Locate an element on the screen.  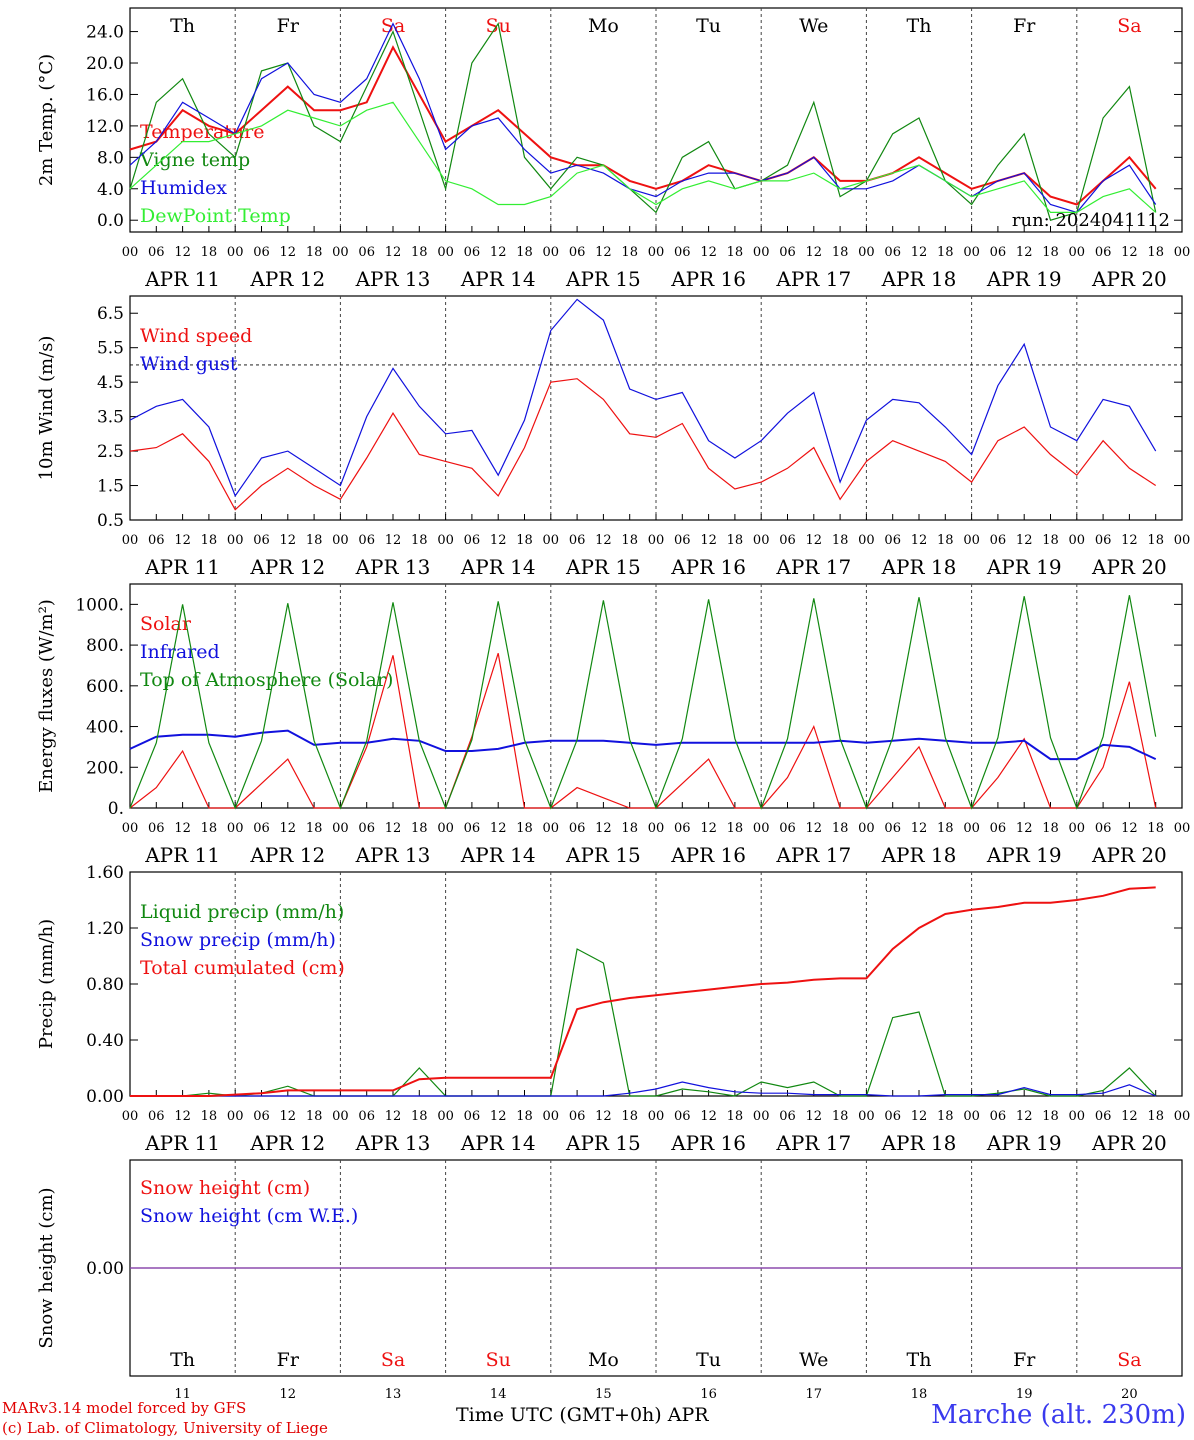
y-tick-label: 6.5 is located at coordinates (110, 314).